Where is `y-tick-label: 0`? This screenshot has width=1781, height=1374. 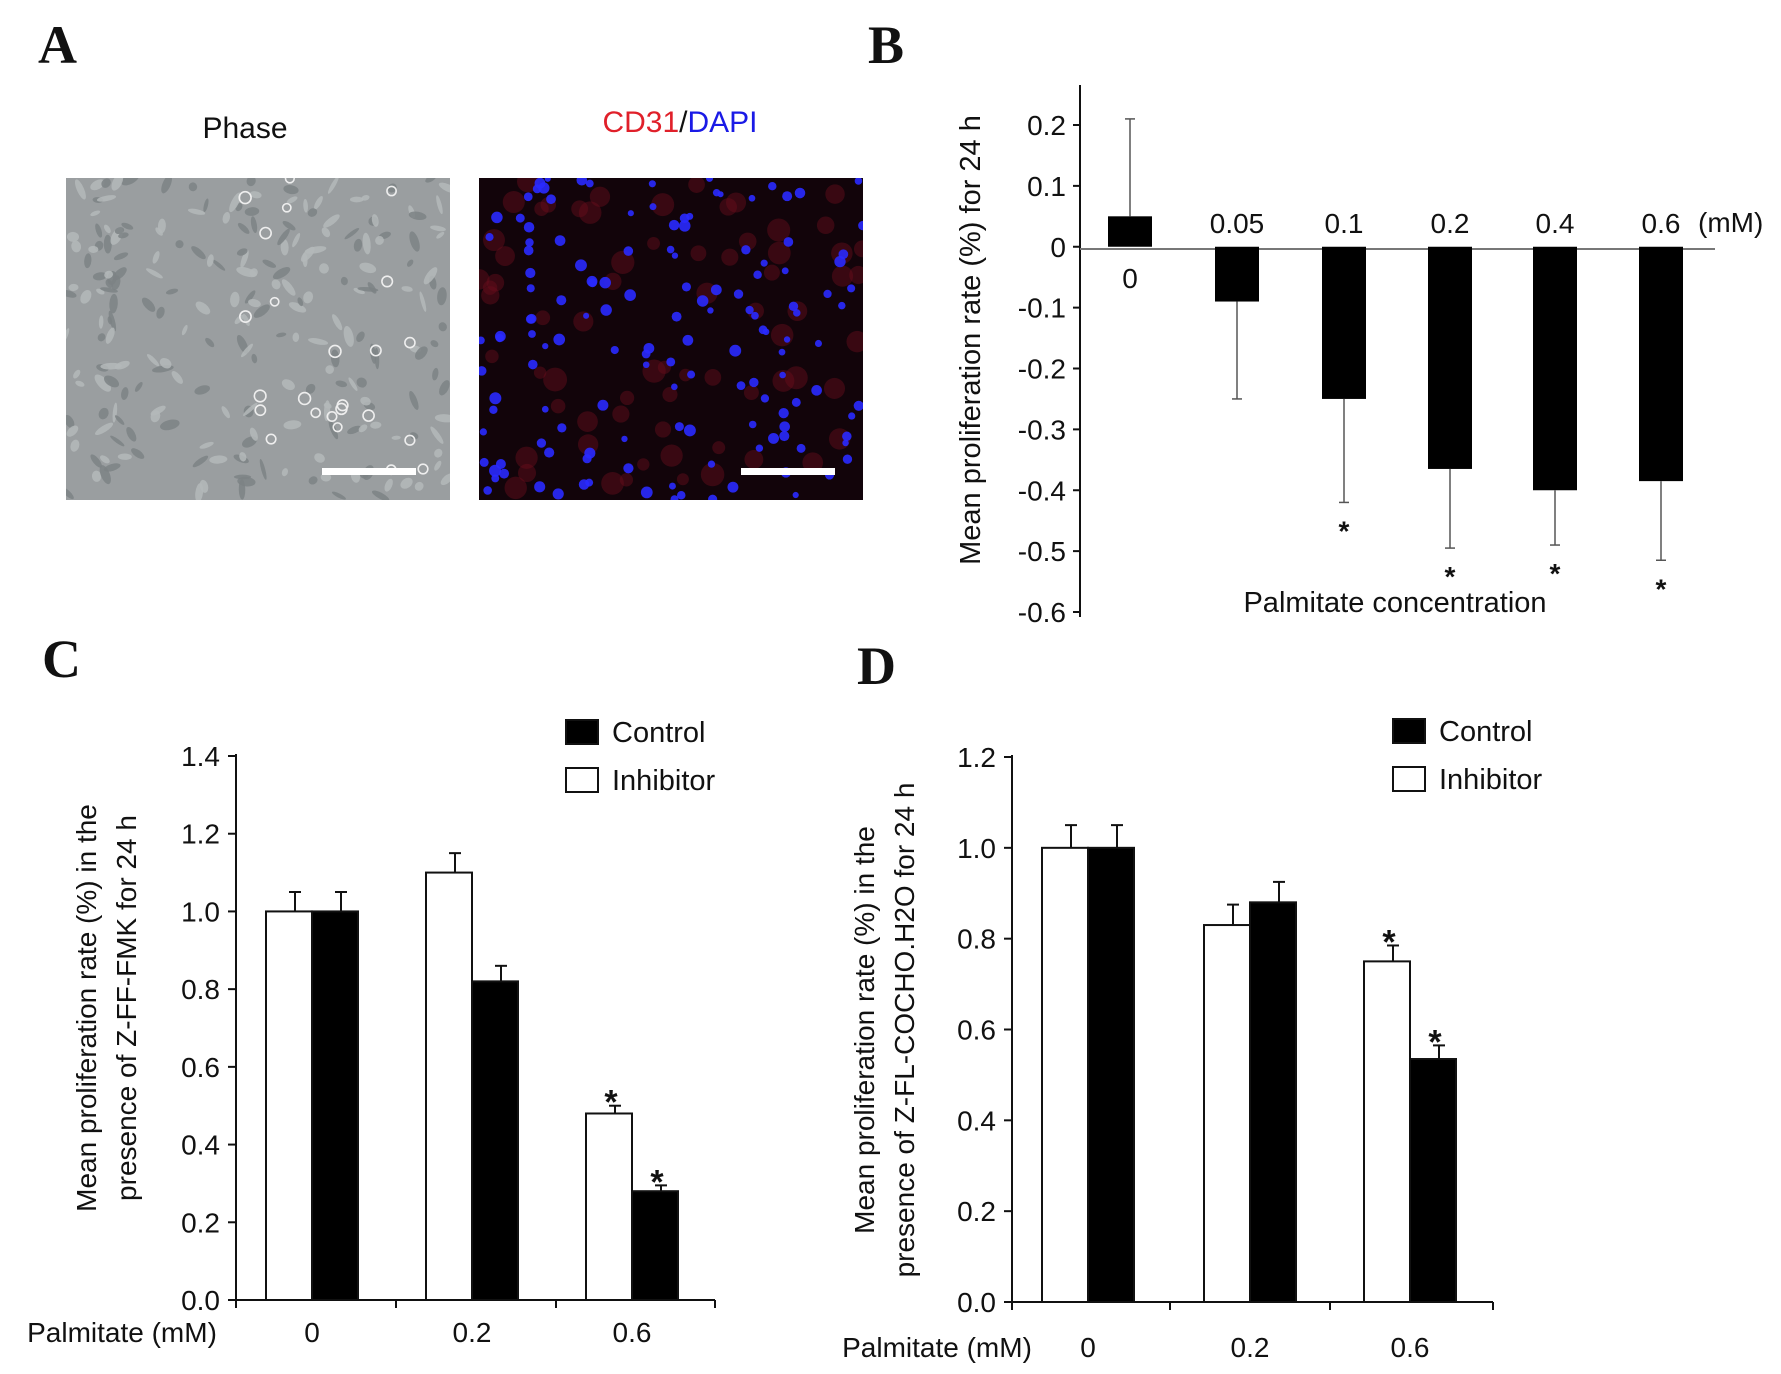
y-tick-label: 0 is located at coordinates (1058, 247).